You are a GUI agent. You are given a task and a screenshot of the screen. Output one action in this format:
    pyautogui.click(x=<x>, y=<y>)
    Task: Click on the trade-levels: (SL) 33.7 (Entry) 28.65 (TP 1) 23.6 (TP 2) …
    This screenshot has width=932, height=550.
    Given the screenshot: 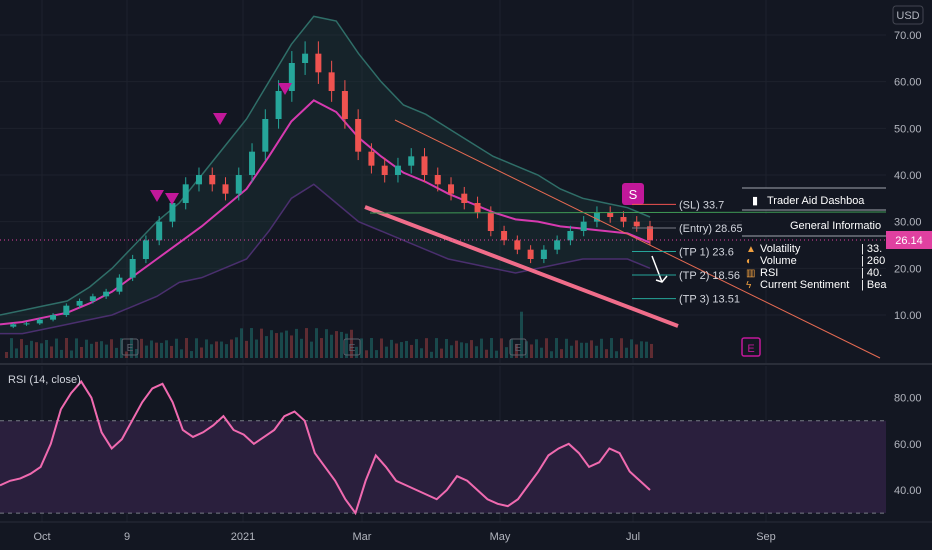 What is the action you would take?
    pyautogui.click(x=687, y=252)
    